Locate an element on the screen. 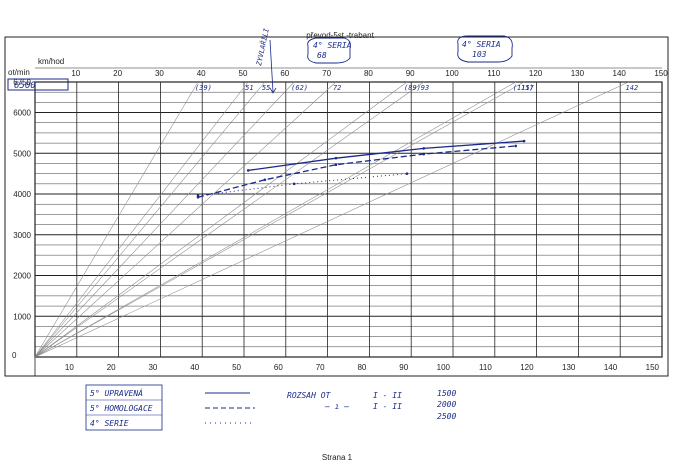 The height and width of the screenshot is (466, 674). y-tick-label: 5000 is located at coordinates (22, 153).